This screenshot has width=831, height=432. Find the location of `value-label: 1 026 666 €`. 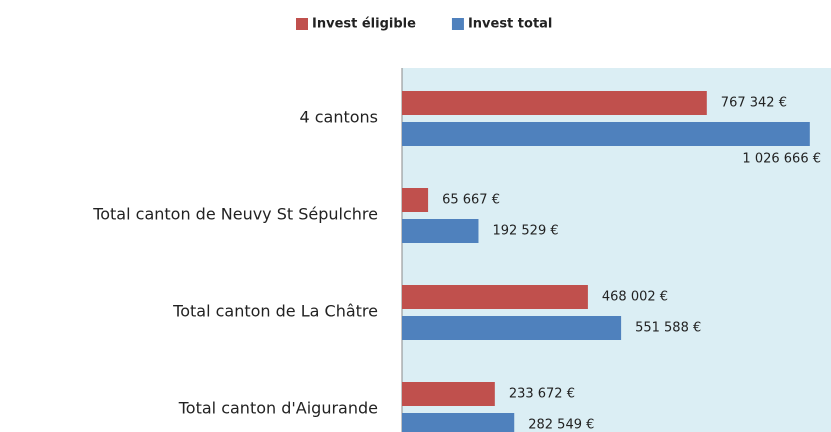

value-label: 1 026 666 € is located at coordinates (781, 159).